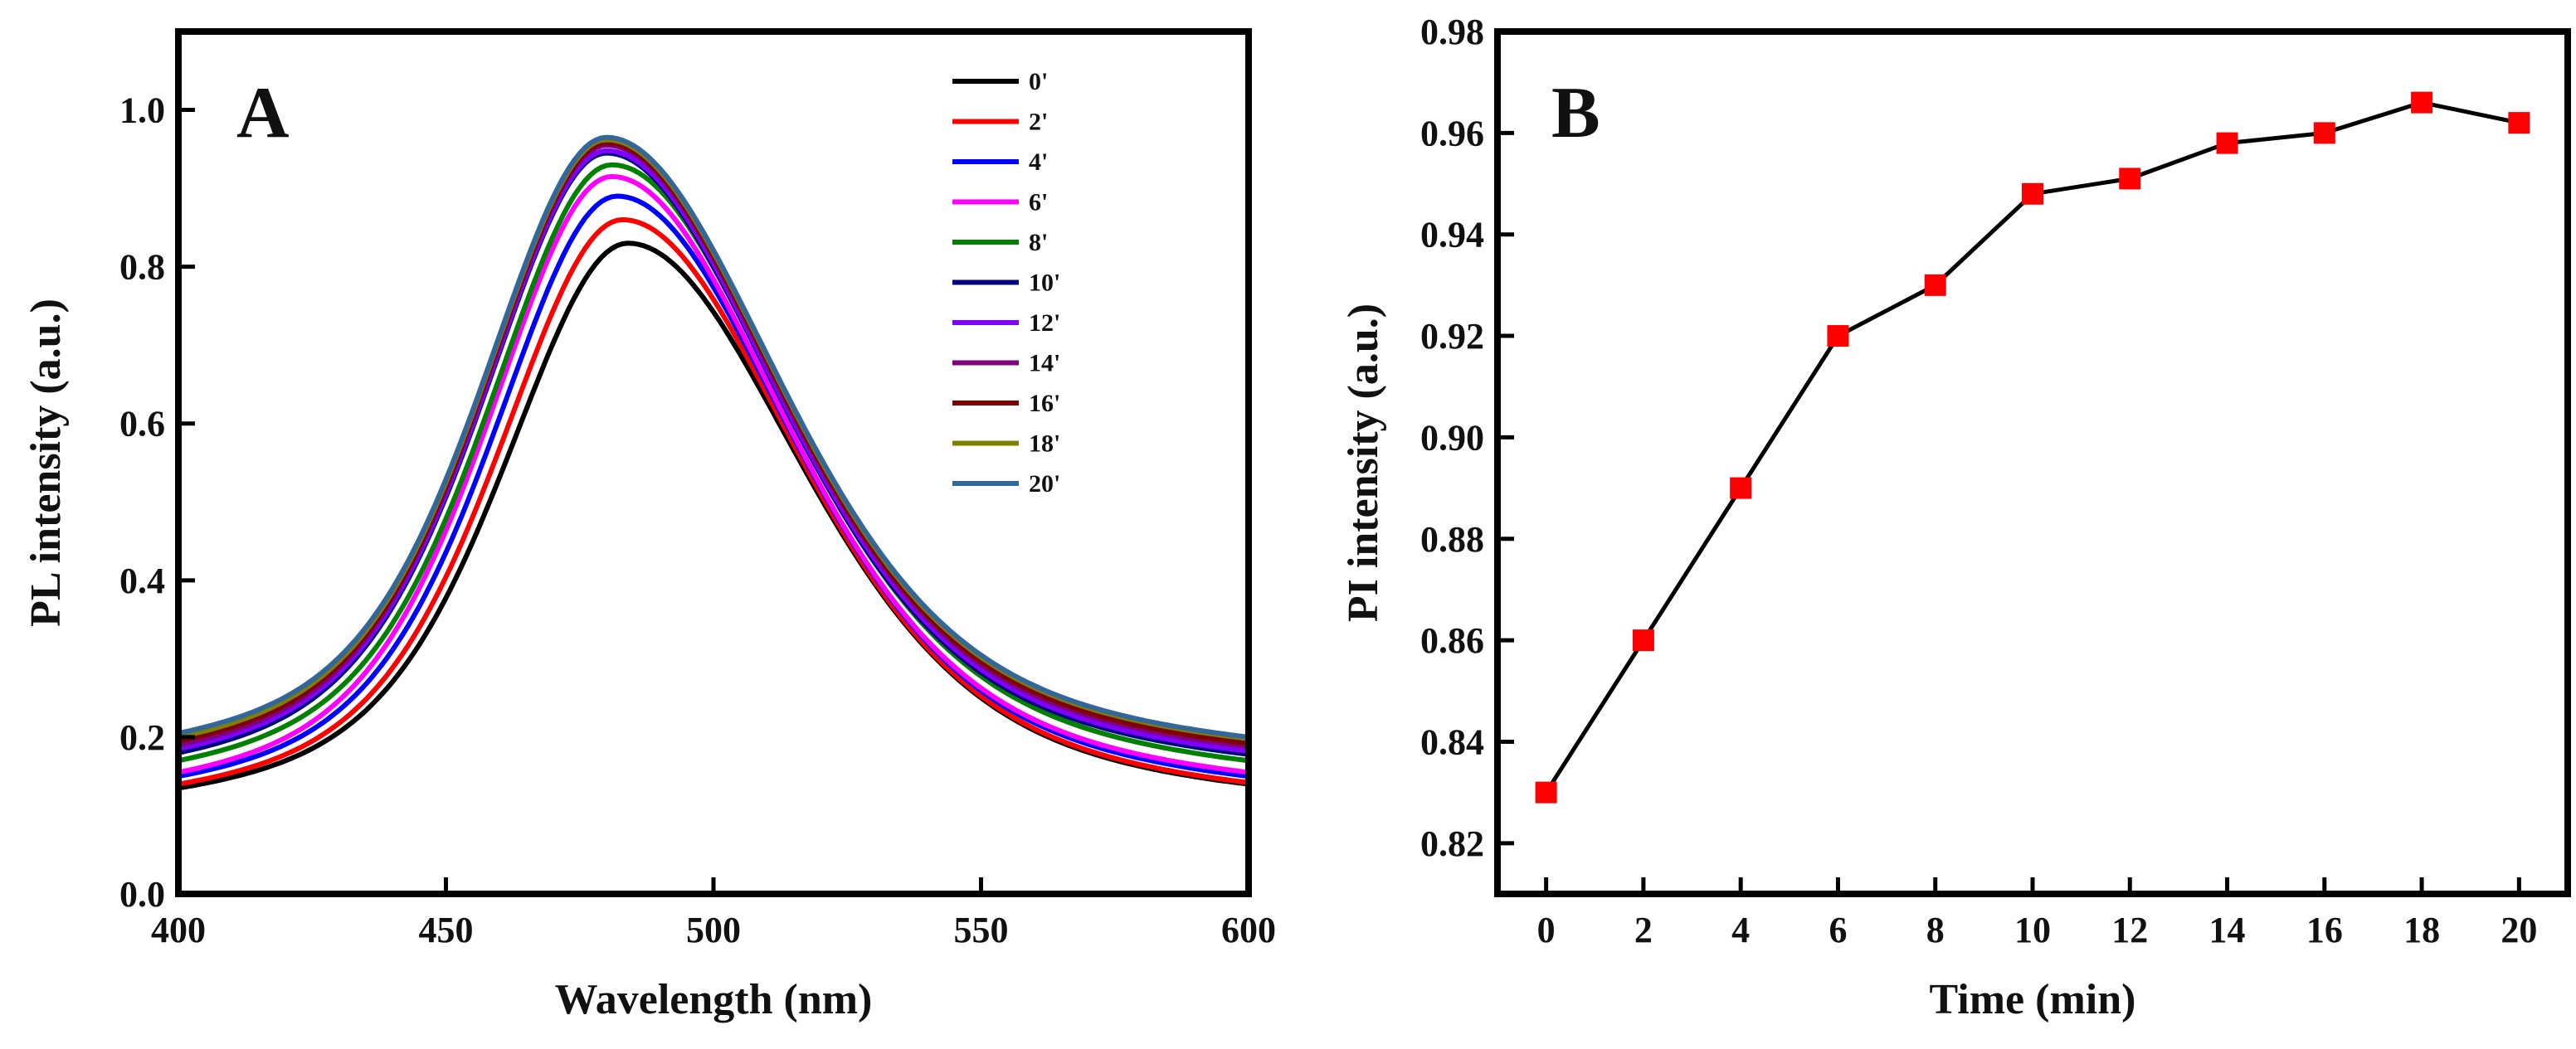 The width and height of the screenshot is (2576, 1049). What do you see at coordinates (1452, 640) in the screenshot?
I see `y-tick-label: 0.86` at bounding box center [1452, 640].